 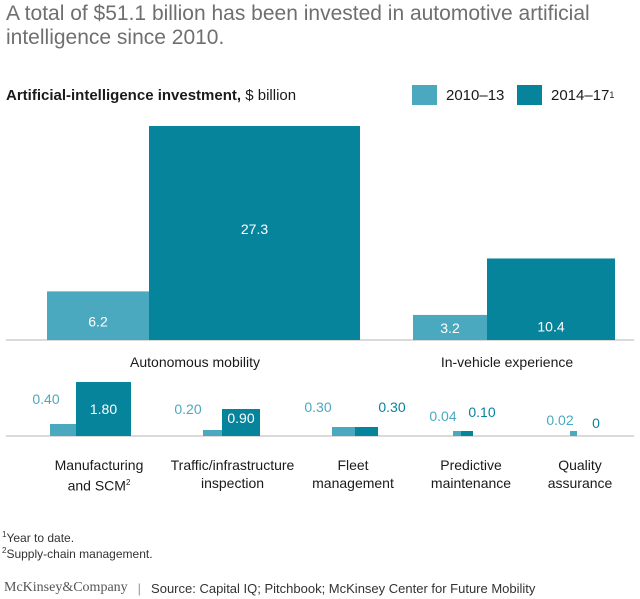 I want to click on category-label-predictive: Predictive maintenance, so click(x=471, y=474).